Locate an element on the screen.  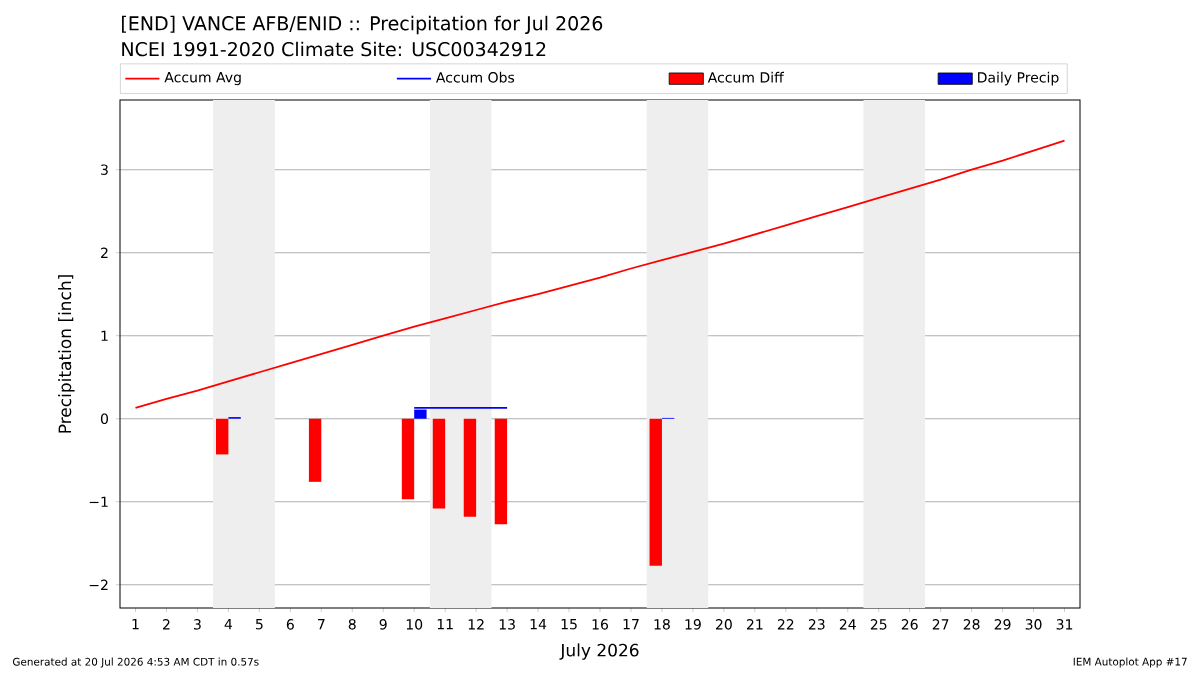
legend-label: Accum Obs is located at coordinates (475, 77).